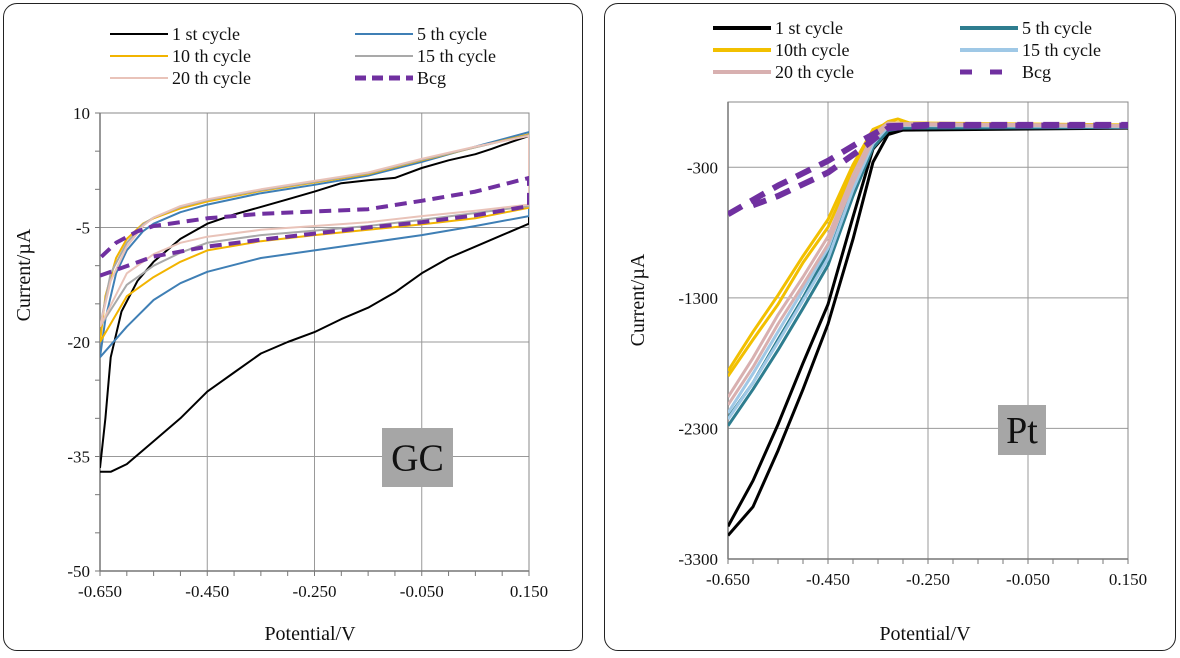 This screenshot has width=1180, height=658. I want to click on legend-label: 10th cycle, so click(812, 50).